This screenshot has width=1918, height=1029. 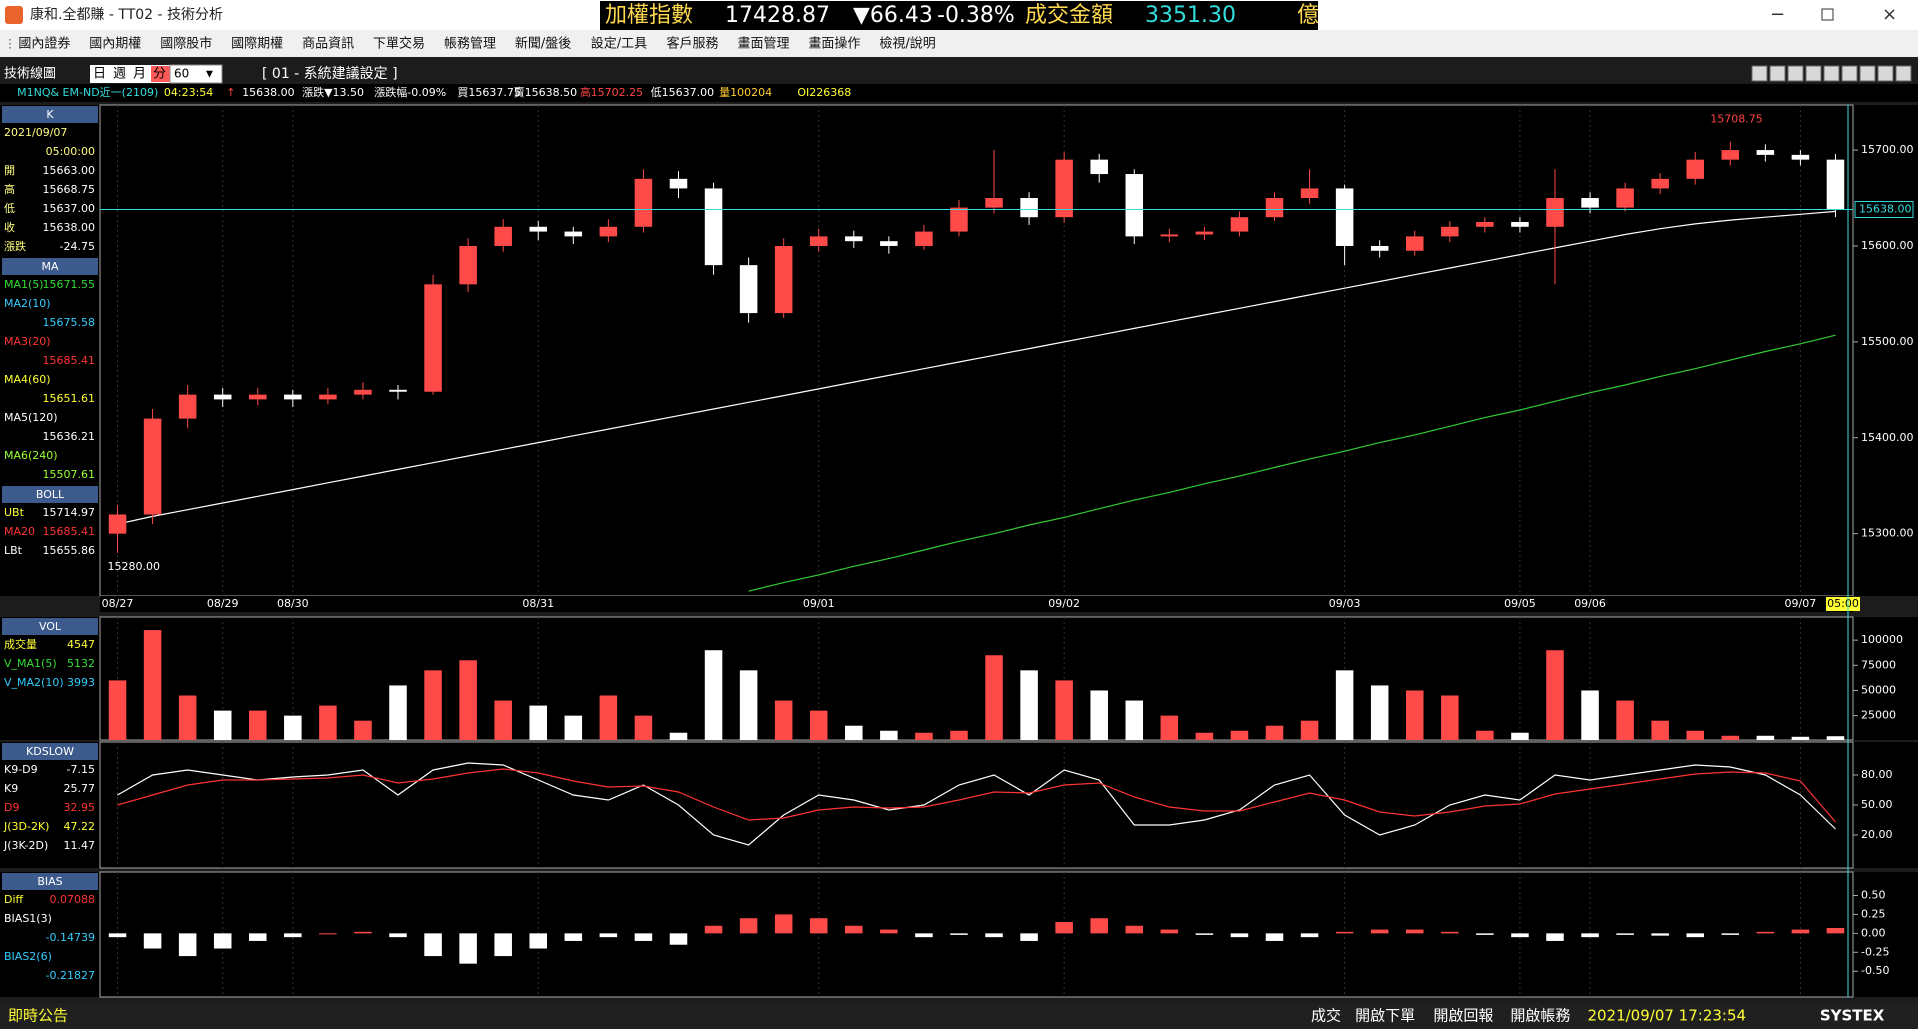 I want to click on y-tick-label: 25000, so click(x=1878, y=715).